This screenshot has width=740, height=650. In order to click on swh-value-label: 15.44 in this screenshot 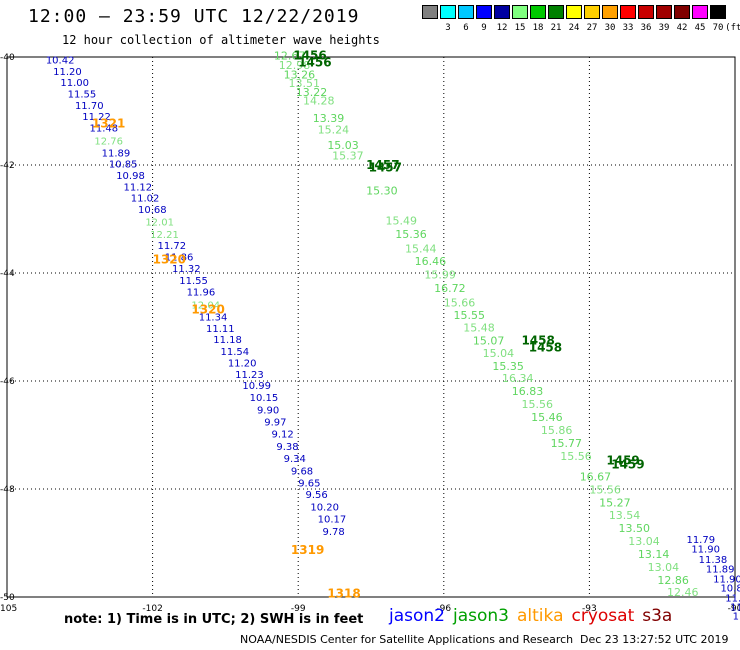, I will do `click(421, 248)`.